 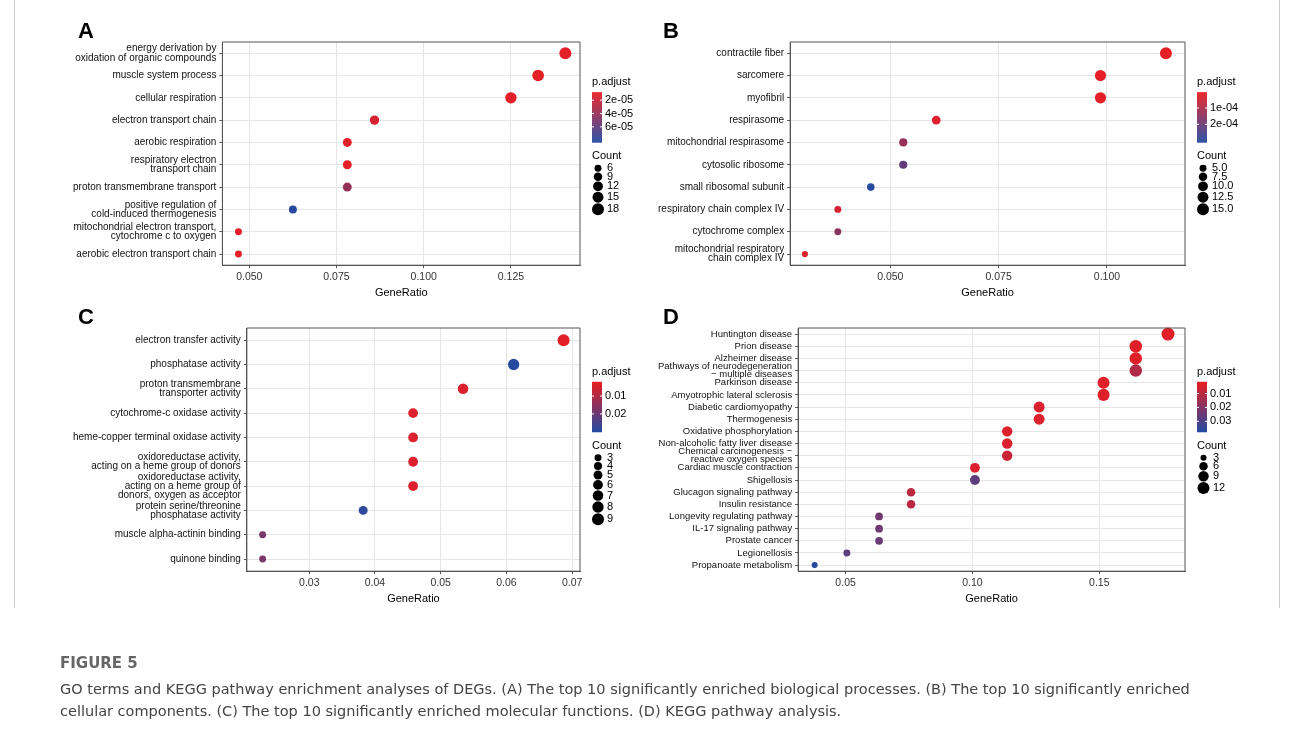 I want to click on y-tick-label: electron transfer activity, so click(x=188, y=339).